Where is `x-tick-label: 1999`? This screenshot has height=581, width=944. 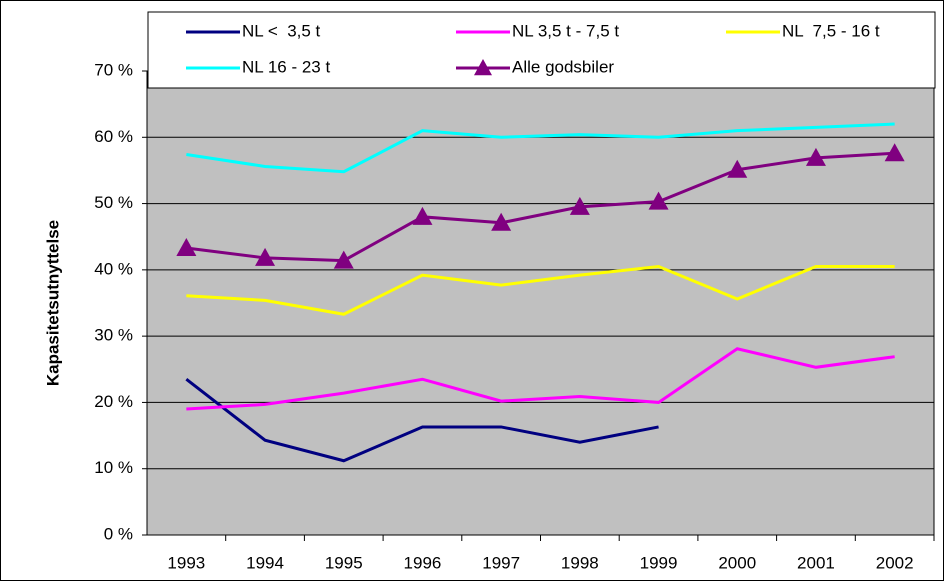 x-tick-label: 1999 is located at coordinates (659, 562).